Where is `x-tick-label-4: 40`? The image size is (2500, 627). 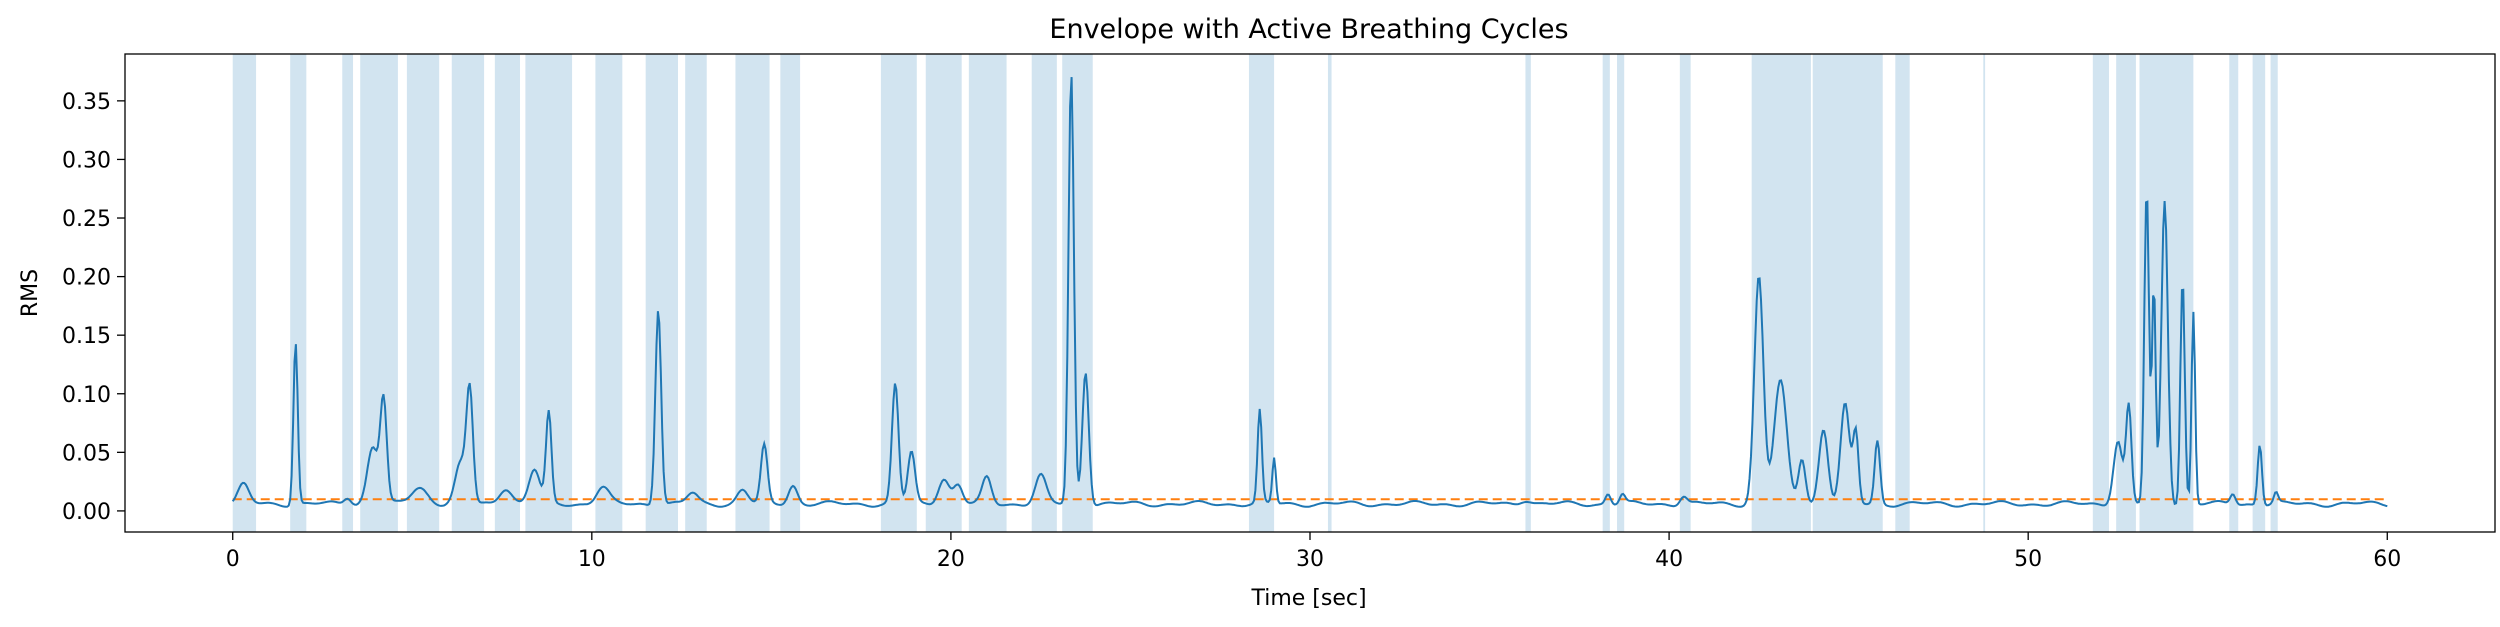 x-tick-label-4: 40 is located at coordinates (1669, 559).